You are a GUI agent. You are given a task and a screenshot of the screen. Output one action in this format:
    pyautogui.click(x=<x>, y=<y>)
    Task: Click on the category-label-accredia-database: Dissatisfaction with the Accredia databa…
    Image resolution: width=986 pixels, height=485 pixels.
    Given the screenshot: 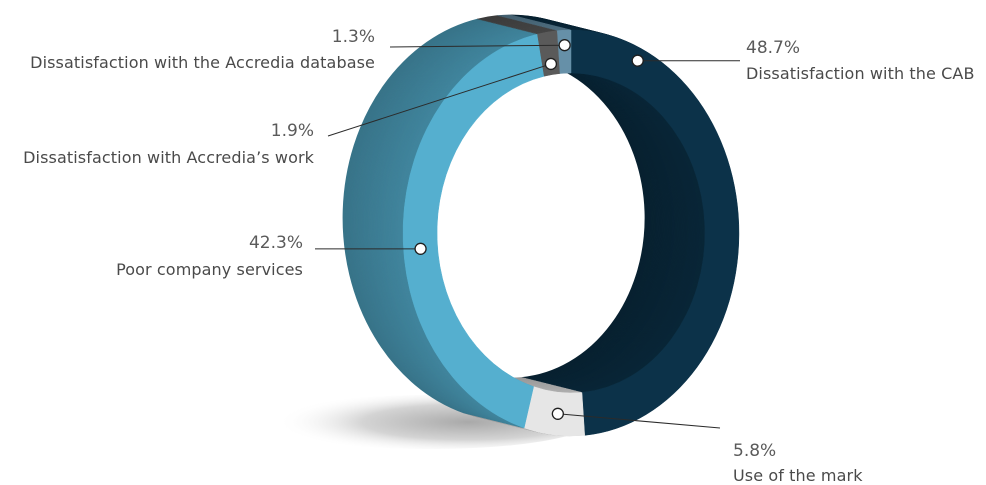 What is the action you would take?
    pyautogui.click(x=202, y=62)
    